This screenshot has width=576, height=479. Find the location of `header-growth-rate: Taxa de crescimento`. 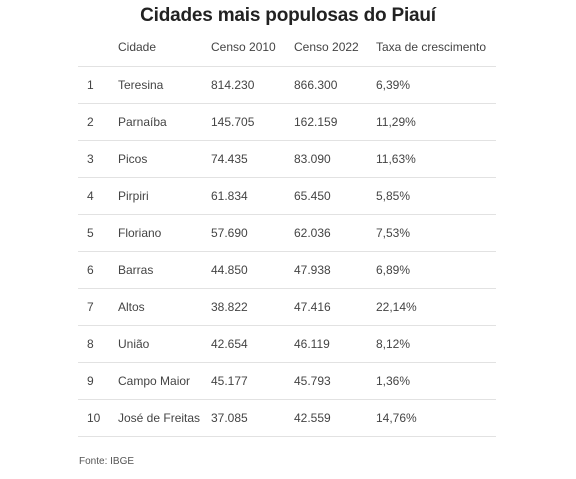

header-growth-rate: Taxa de crescimento is located at coordinates (432, 47).